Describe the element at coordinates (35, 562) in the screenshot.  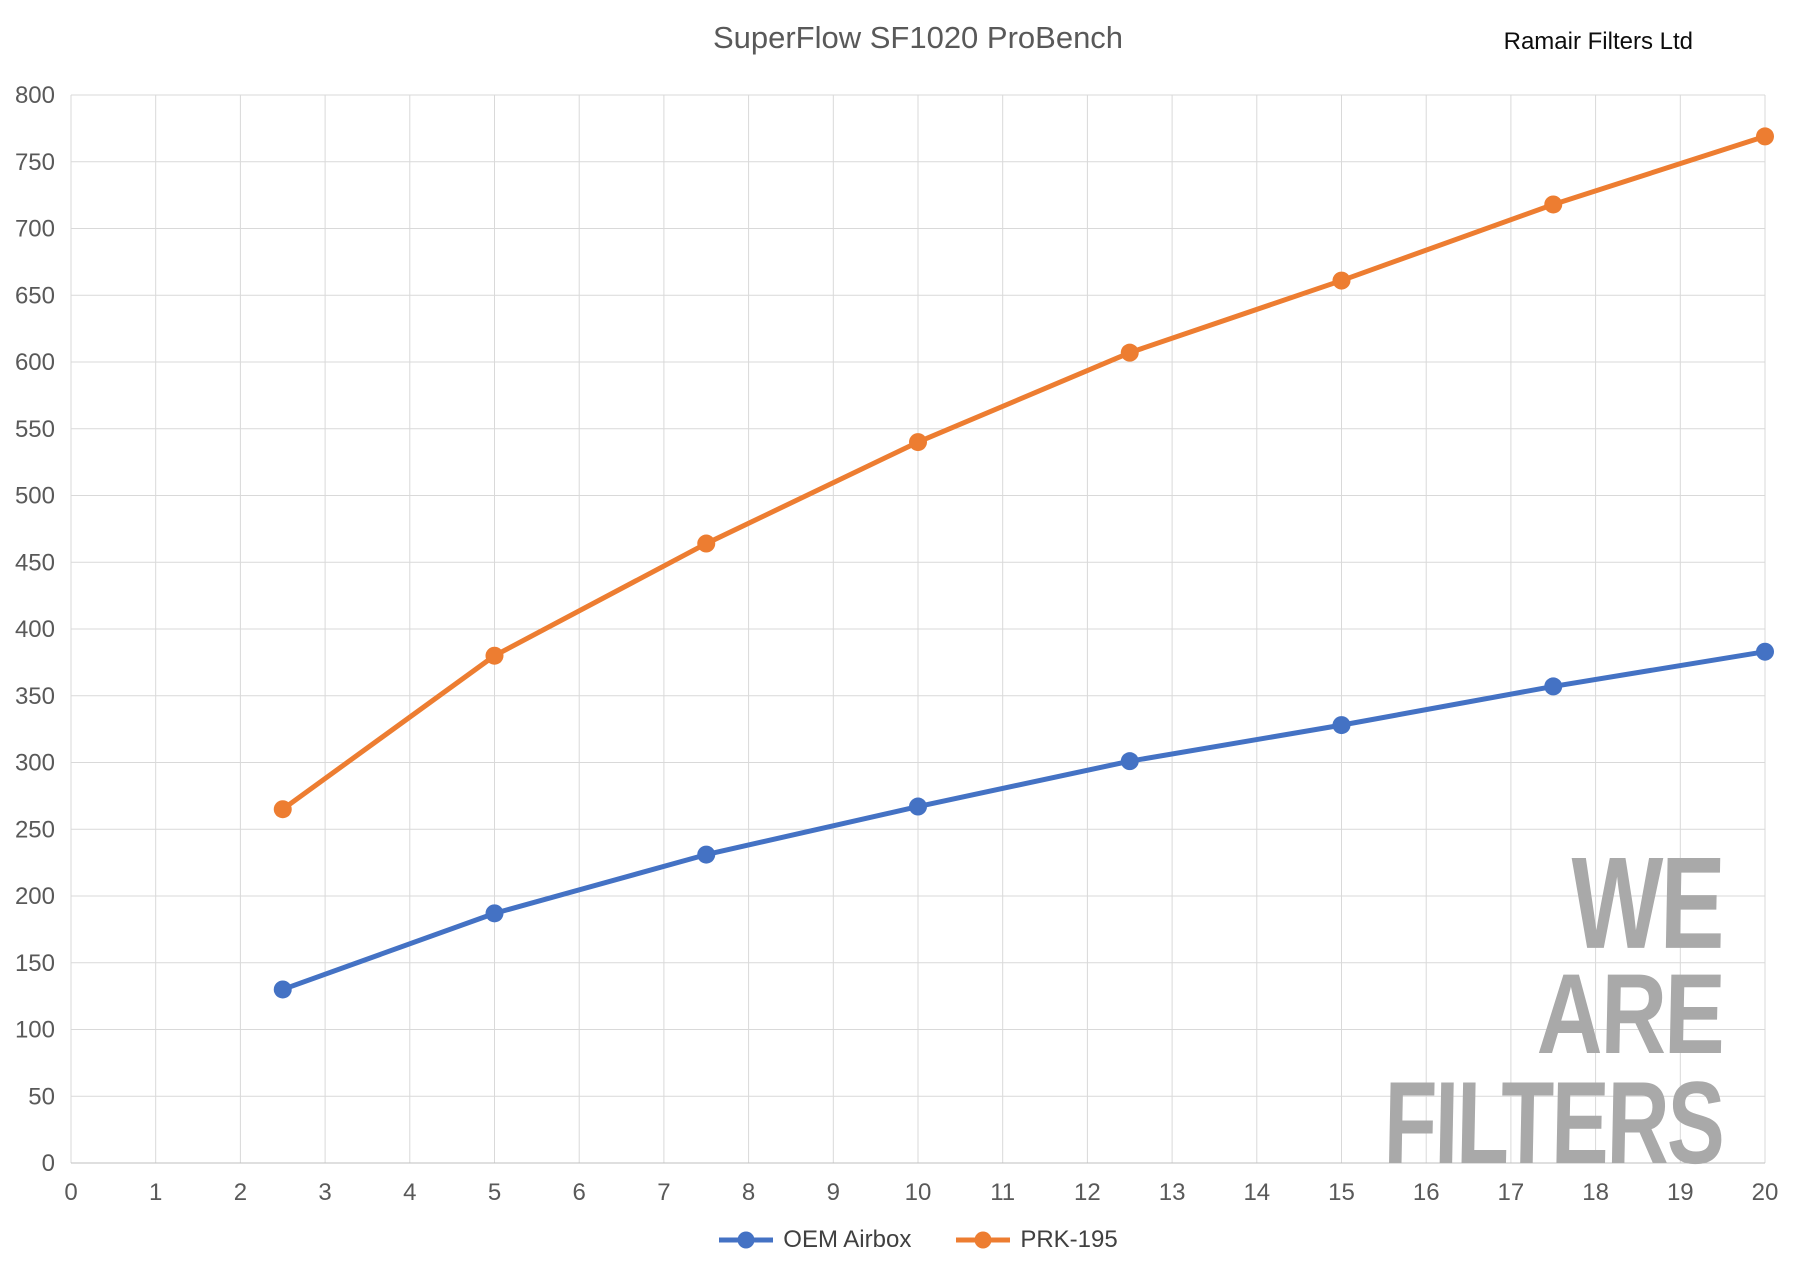
I see `y-tick-label: 450` at that location.